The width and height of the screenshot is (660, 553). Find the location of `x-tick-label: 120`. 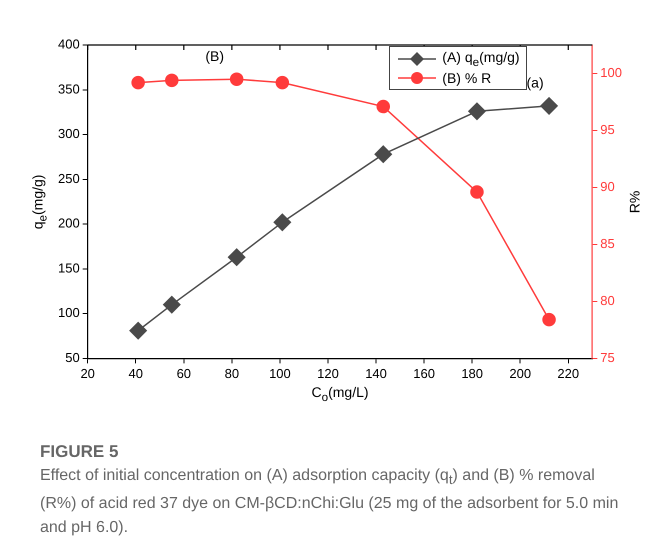

x-tick-label: 120 is located at coordinates (328, 373).